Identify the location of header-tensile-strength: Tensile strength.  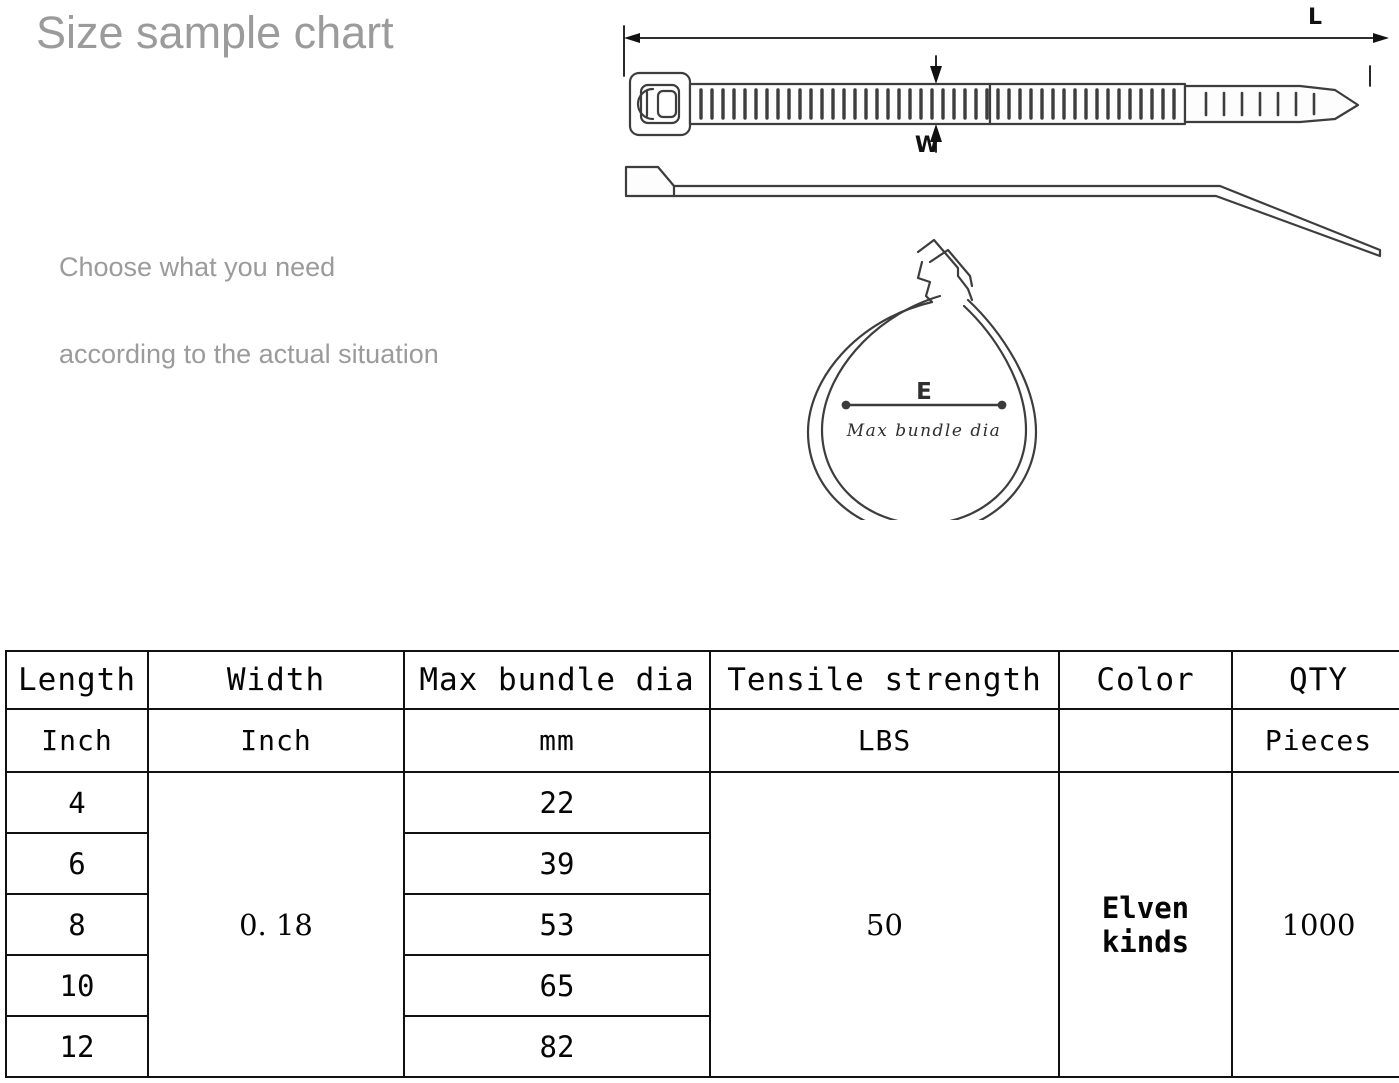
(884, 680).